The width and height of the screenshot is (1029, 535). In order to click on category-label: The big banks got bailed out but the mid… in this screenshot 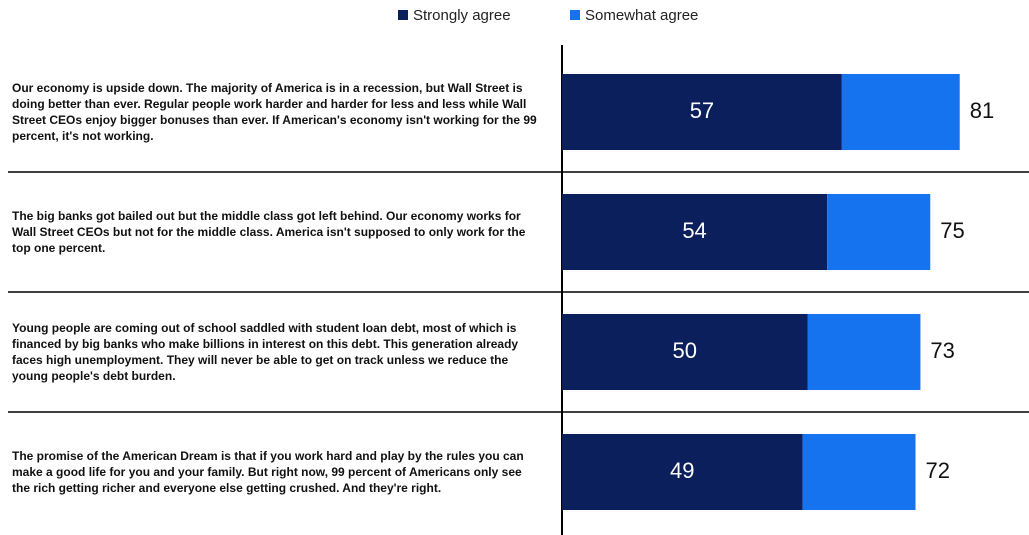, I will do `click(269, 232)`.